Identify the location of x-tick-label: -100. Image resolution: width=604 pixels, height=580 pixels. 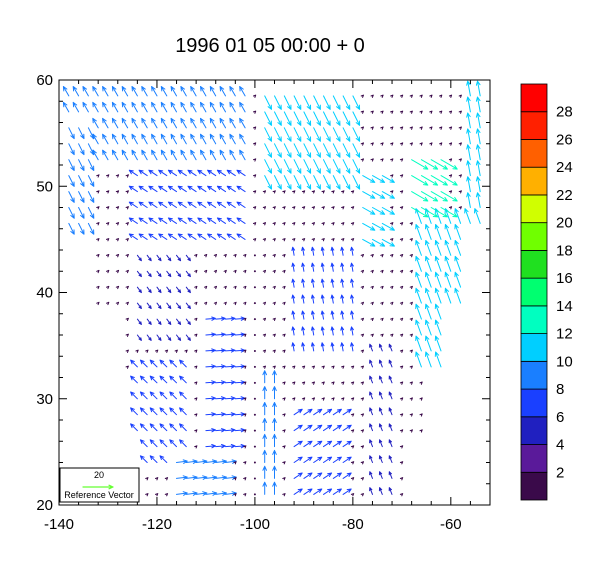
(255, 524).